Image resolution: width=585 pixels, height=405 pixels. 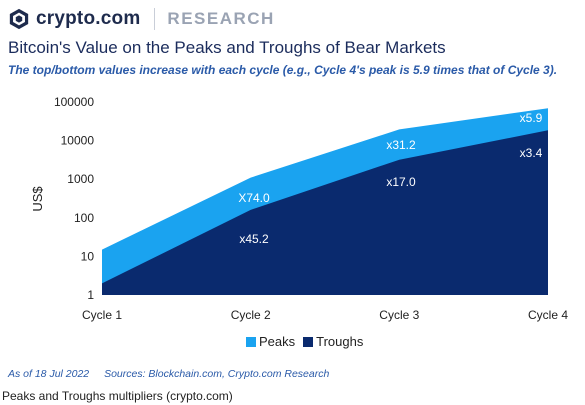 I want to click on peak-multiplier-label: x31.2, so click(x=401, y=145).